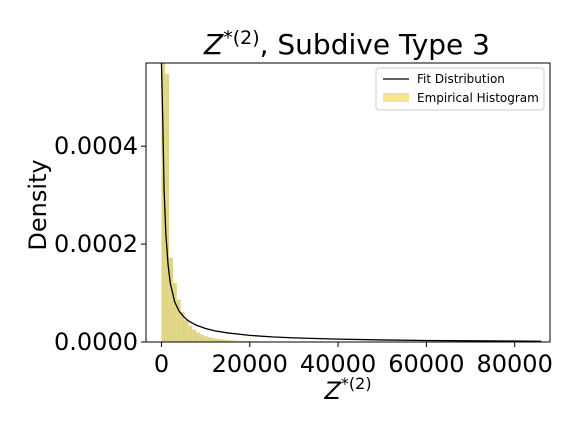 The height and width of the screenshot is (432, 576). What do you see at coordinates (96, 244) in the screenshot?
I see `y-tick-label: 0.0002` at bounding box center [96, 244].